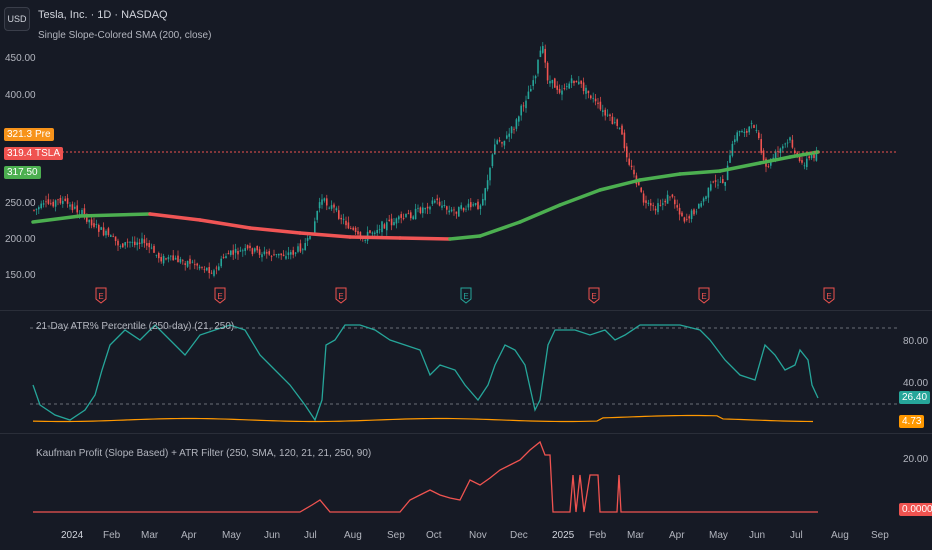 The image size is (932, 550). What do you see at coordinates (125, 35) in the screenshot?
I see `indicator-title: Single Slope-Colored SMA (200, close)` at bounding box center [125, 35].